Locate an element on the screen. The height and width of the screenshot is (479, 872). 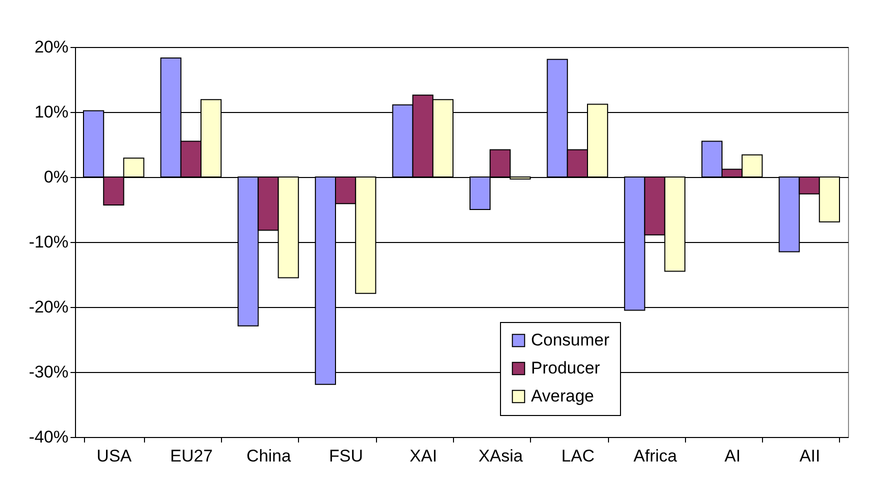
x-tick-label: LAC is located at coordinates (577, 456).